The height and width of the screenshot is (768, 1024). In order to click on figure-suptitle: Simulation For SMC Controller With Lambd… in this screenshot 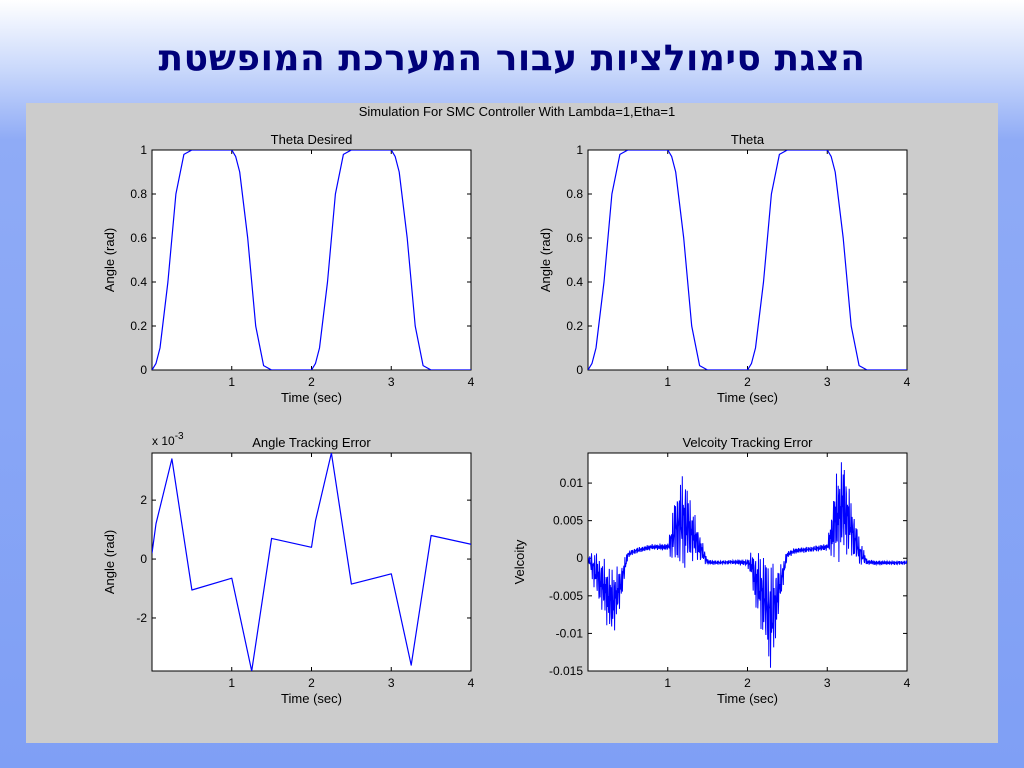, I will do `click(517, 111)`.